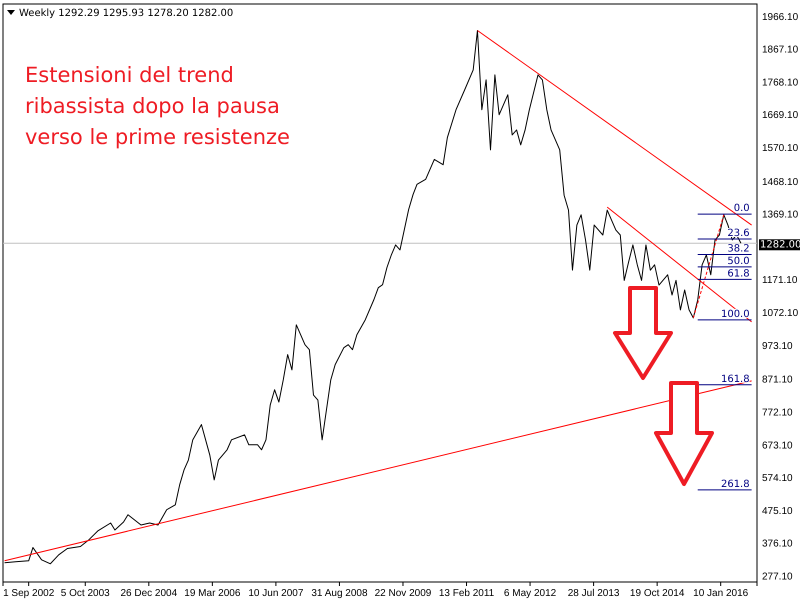  Describe the element at coordinates (339, 594) in the screenshot. I see `x-tick-label: 31 Aug 2008` at that location.